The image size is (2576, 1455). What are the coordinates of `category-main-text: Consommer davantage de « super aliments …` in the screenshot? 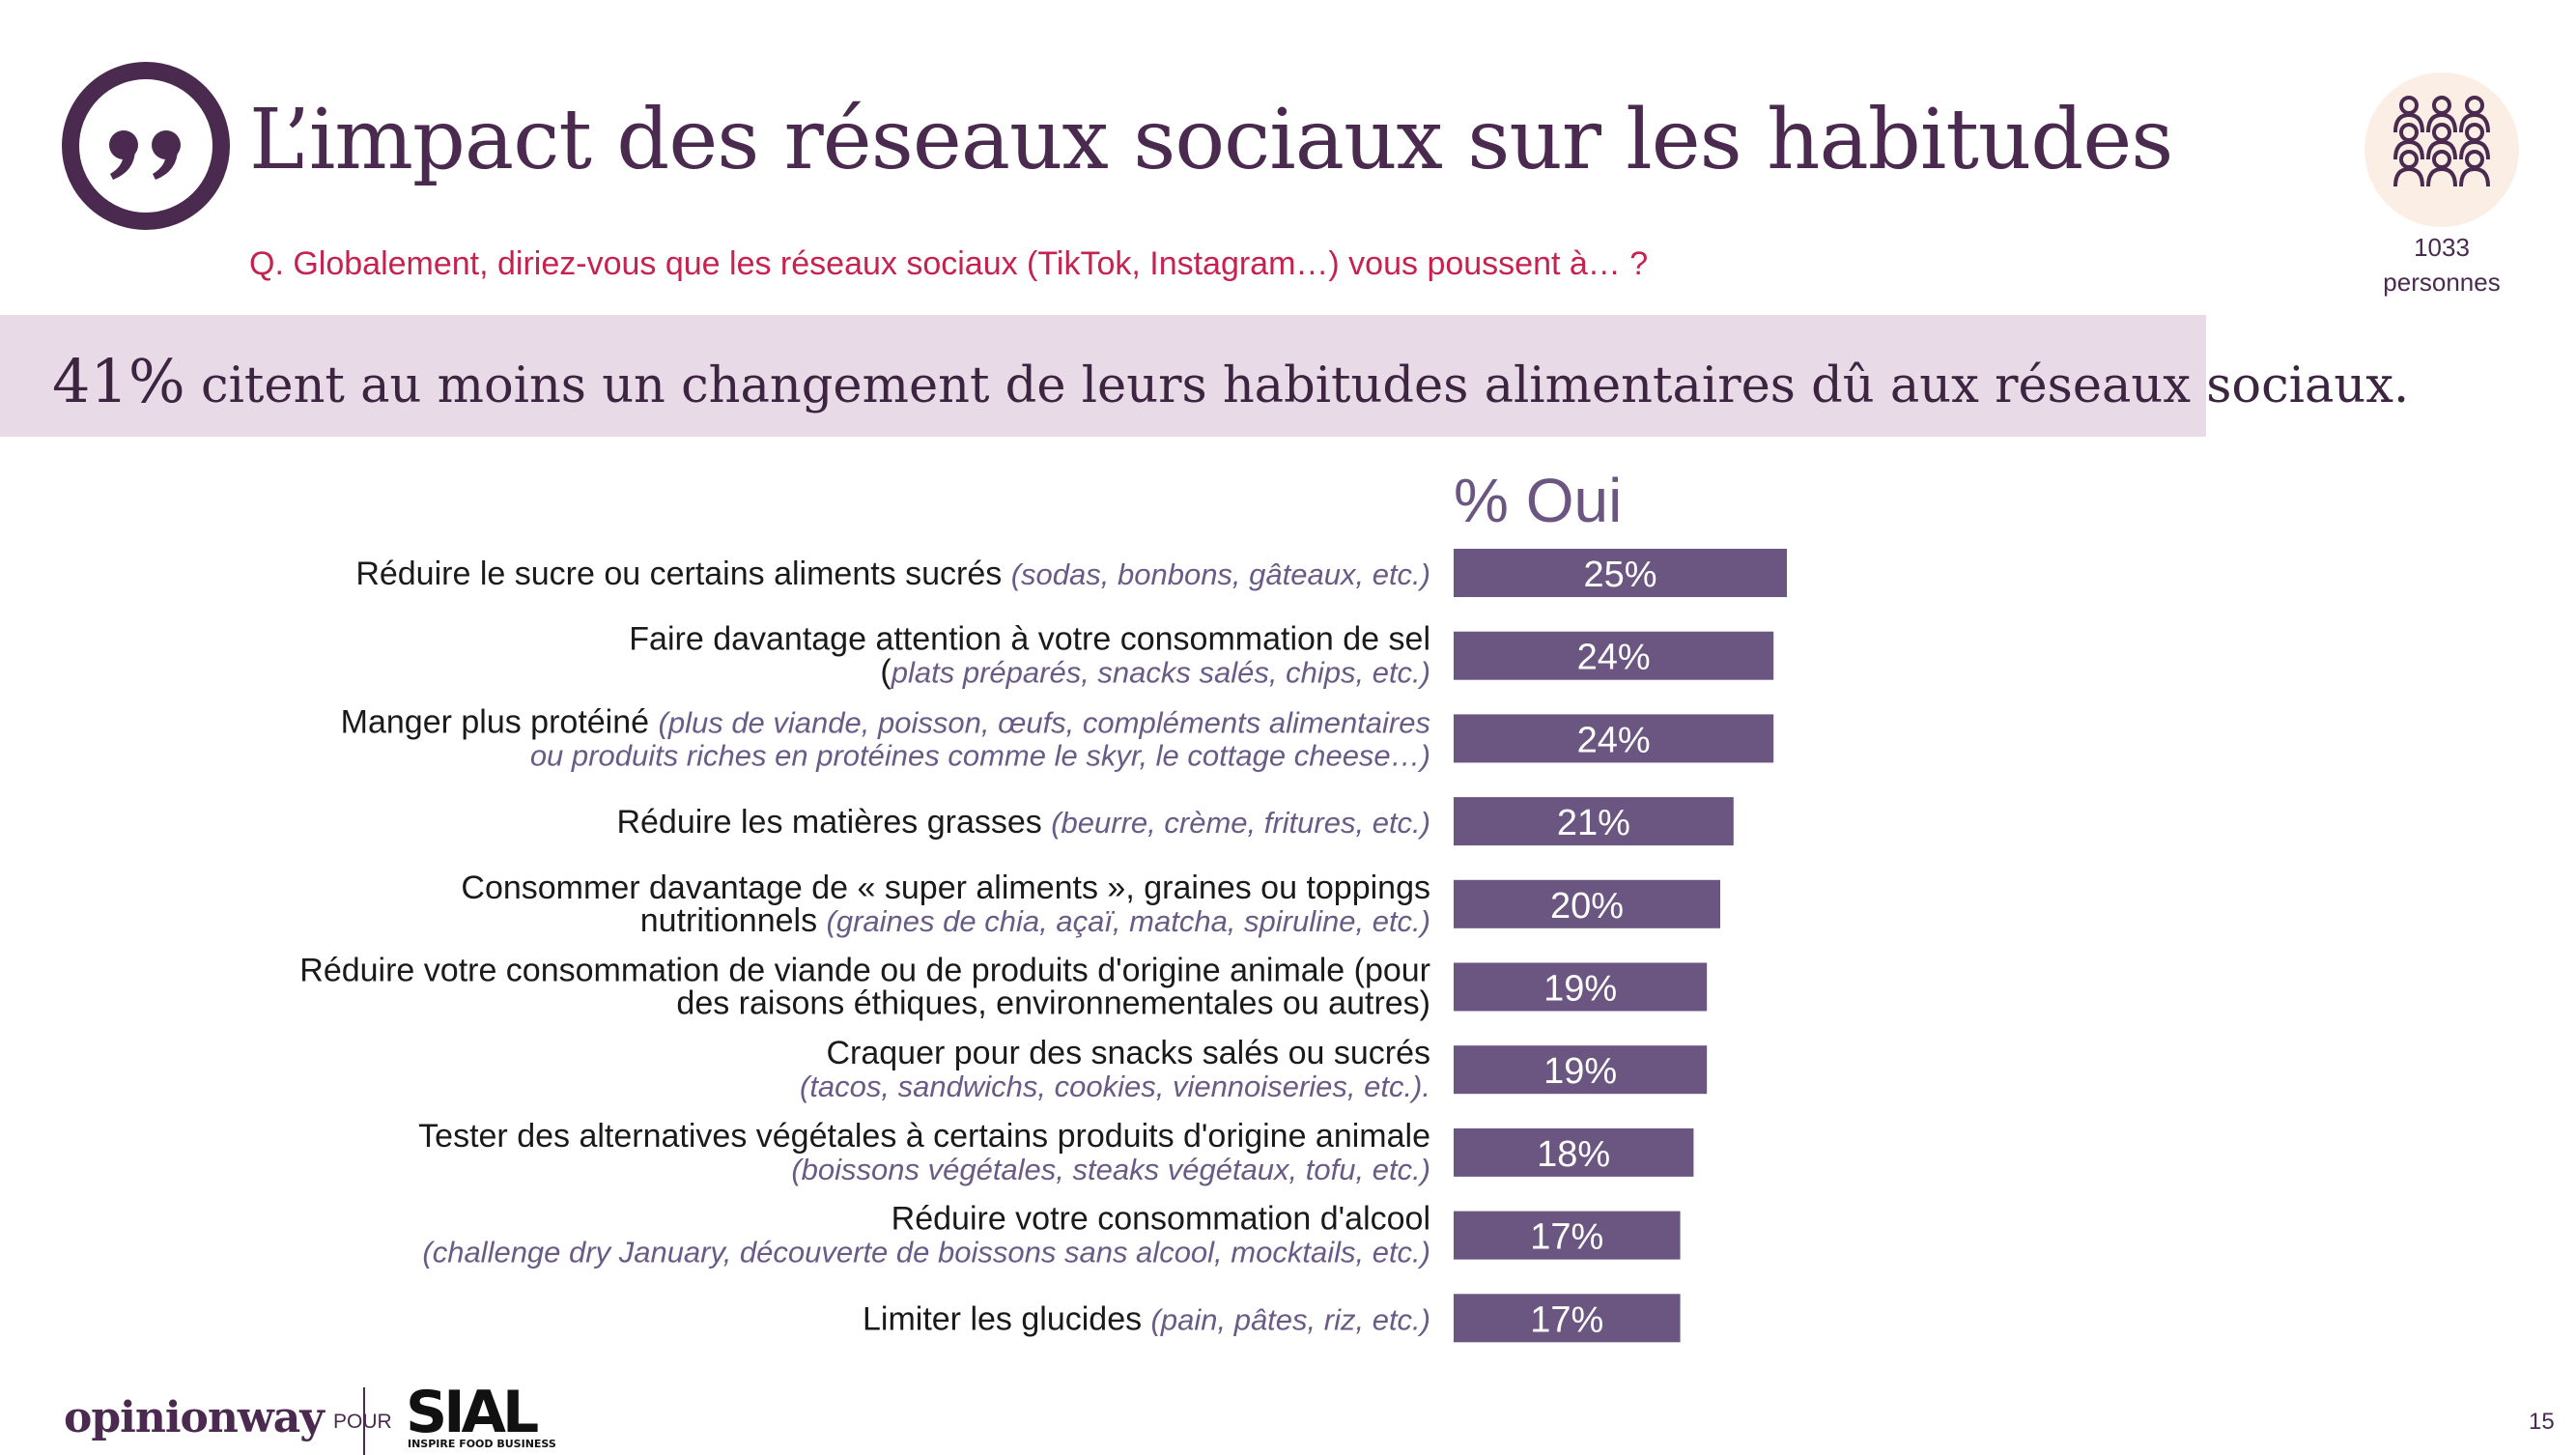 It's located at (945, 888).